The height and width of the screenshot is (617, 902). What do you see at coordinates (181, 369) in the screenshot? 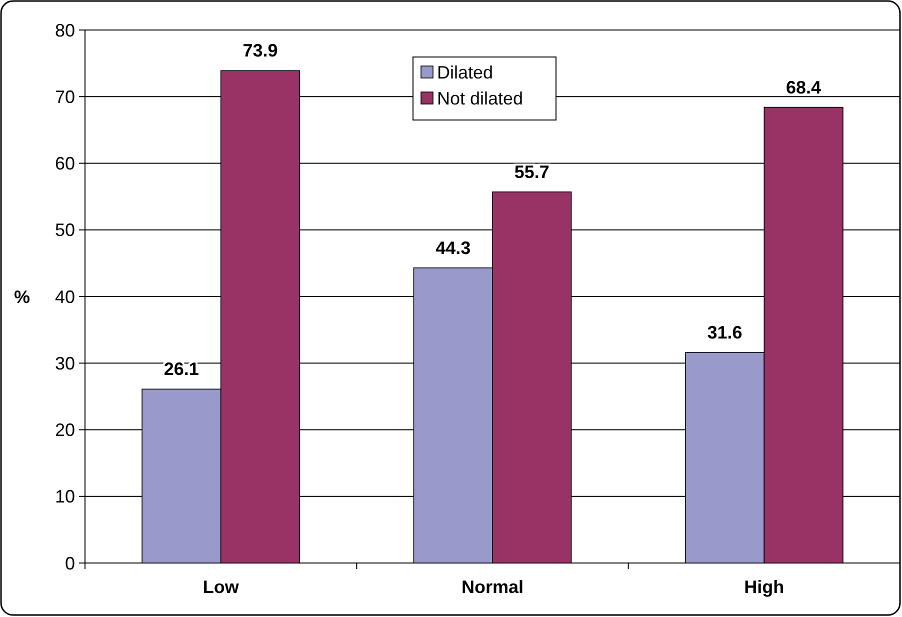
I see `data-label: 26.1` at bounding box center [181, 369].